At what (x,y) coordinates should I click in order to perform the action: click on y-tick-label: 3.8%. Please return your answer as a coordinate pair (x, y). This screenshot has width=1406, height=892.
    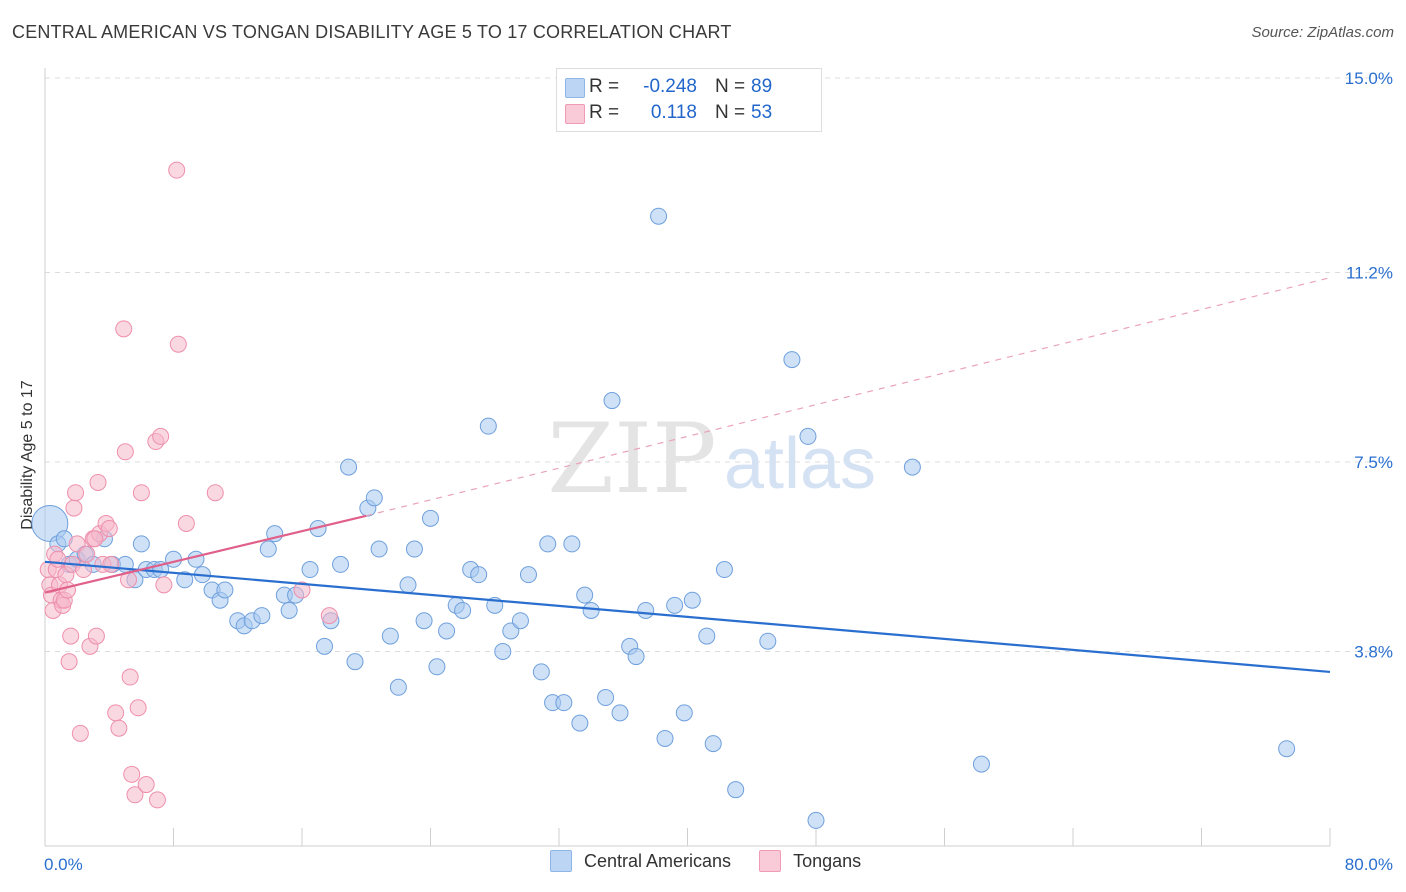
    Looking at the image, I should click on (1373, 651).